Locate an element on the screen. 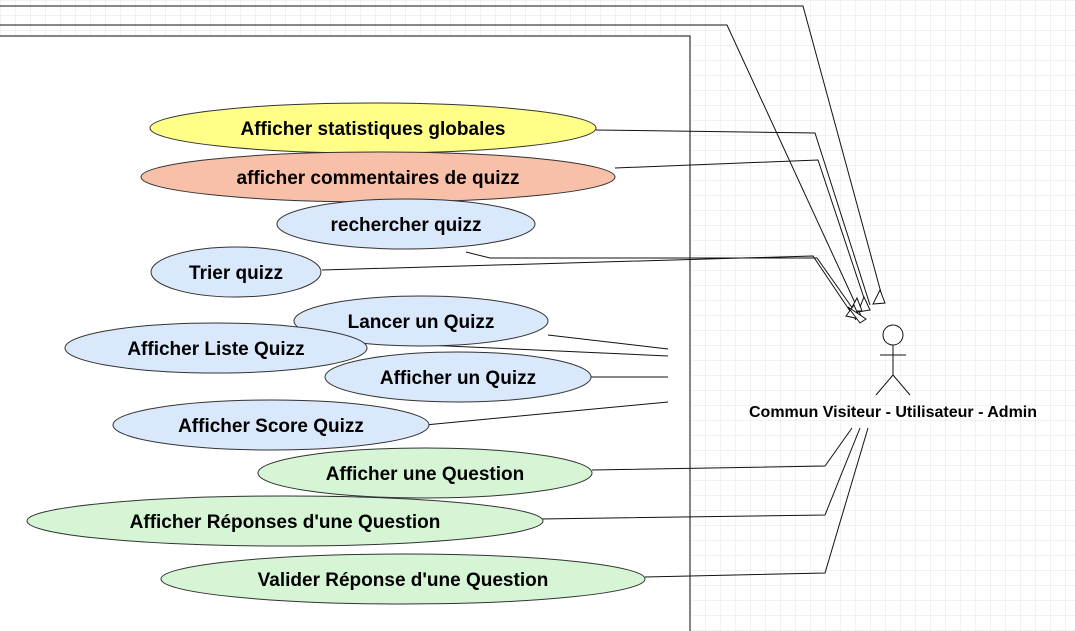 Image resolution: width=1075 pixels, height=631 pixels. use-case-label: Afficher une Question is located at coordinates (425, 474).